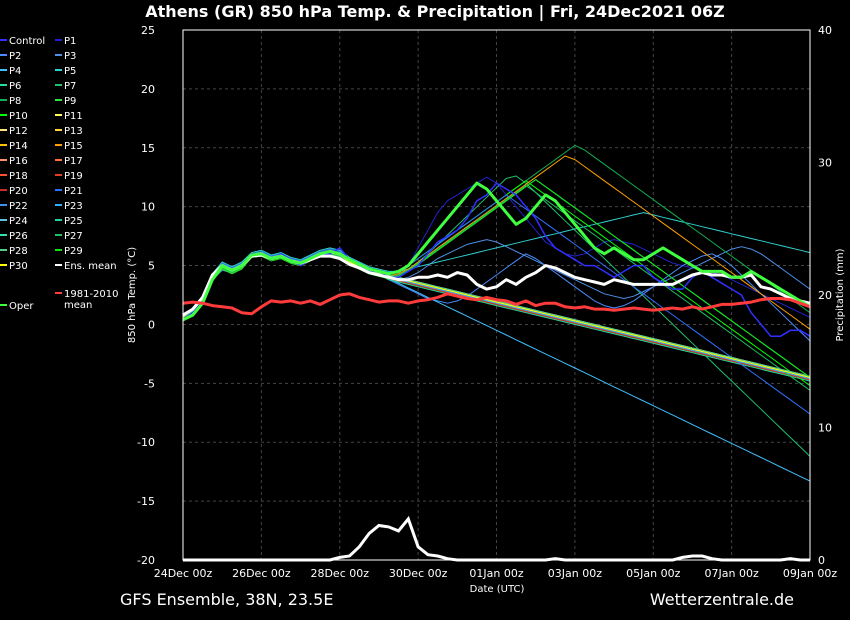 The width and height of the screenshot is (850, 620). I want to click on y-axis-right-ticks: 40 30 20 10 0, so click(825, 295).